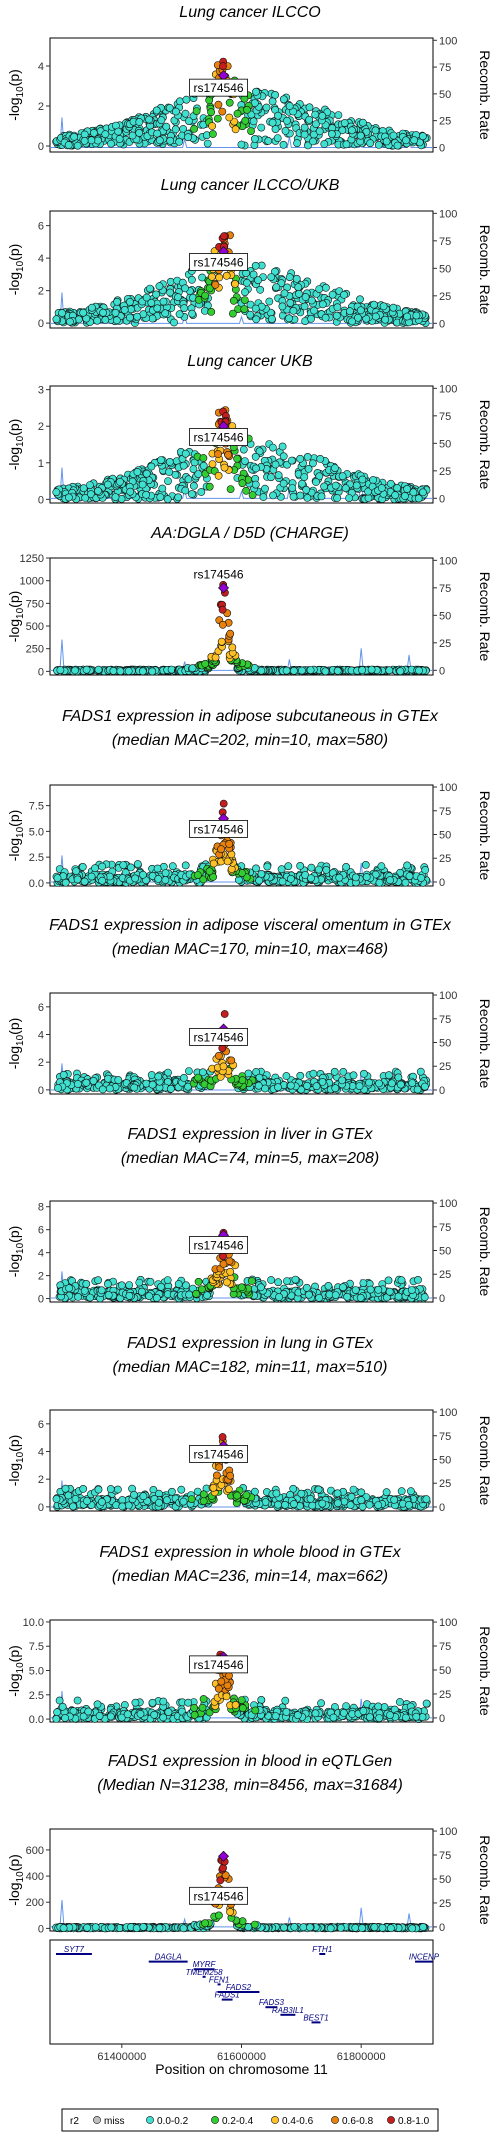  Describe the element at coordinates (448, 1413) in the screenshot. I see `recomb-tick-label: 100` at that location.